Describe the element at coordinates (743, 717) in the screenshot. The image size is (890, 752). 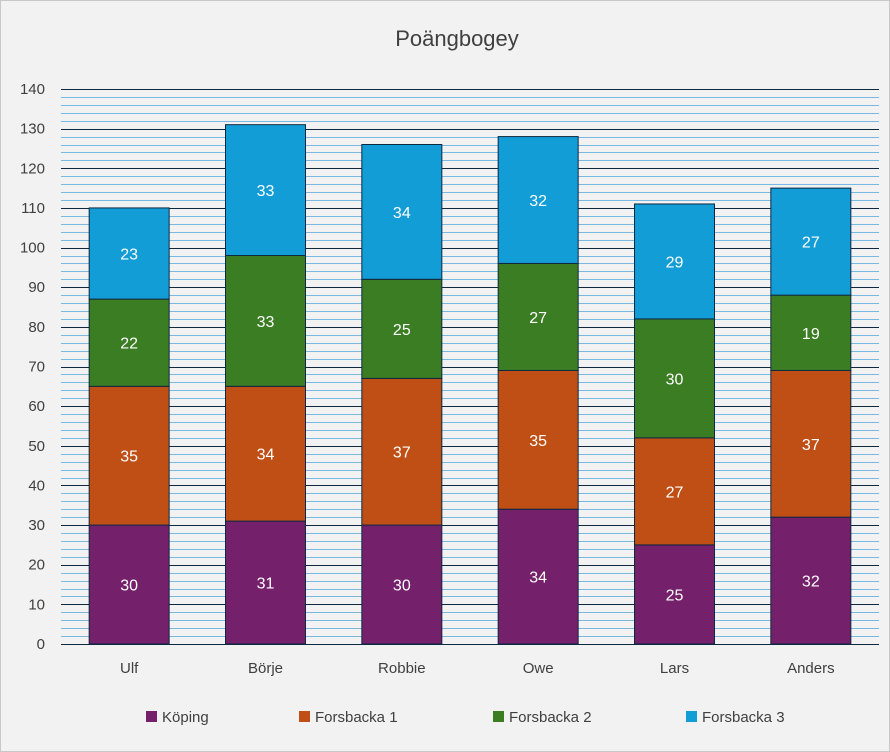
I see `legend-label: Forsbacka 3` at that location.